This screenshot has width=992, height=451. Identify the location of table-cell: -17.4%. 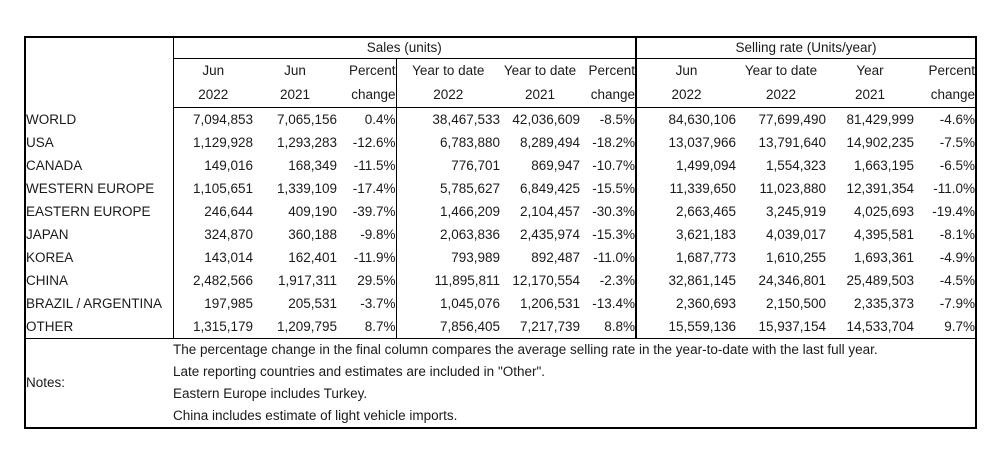
(367, 188).